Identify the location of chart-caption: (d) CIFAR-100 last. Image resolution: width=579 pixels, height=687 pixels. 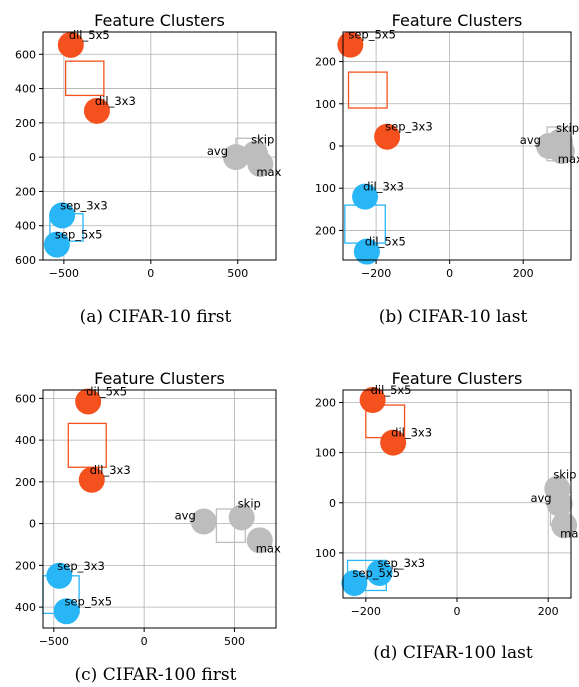
(453, 653).